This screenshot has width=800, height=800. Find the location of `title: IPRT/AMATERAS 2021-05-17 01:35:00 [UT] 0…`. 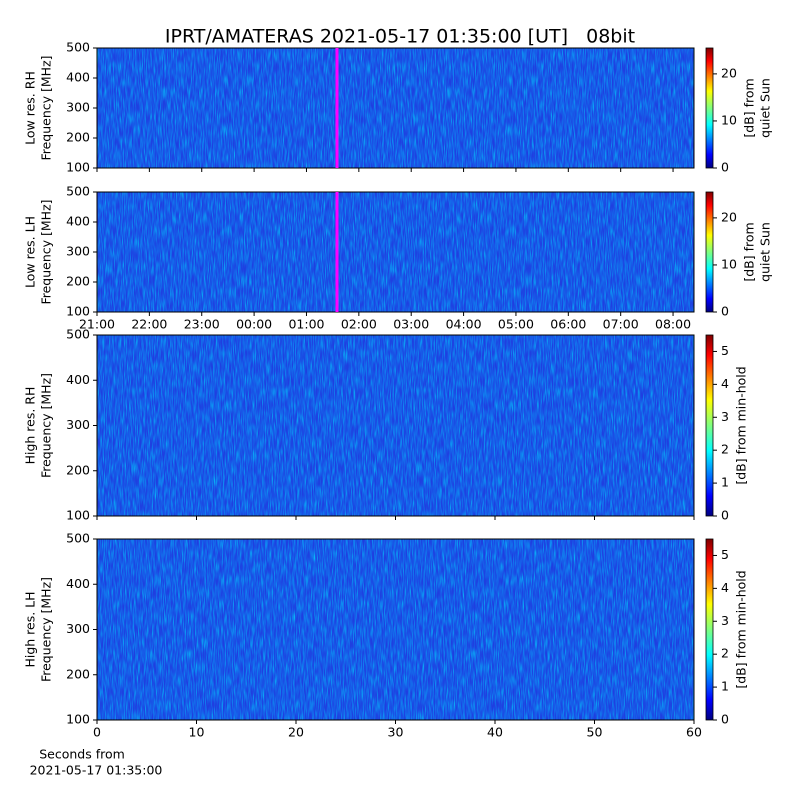

title: IPRT/AMATERAS 2021-05-17 01:35:00 [UT] 0… is located at coordinates (400, 37).